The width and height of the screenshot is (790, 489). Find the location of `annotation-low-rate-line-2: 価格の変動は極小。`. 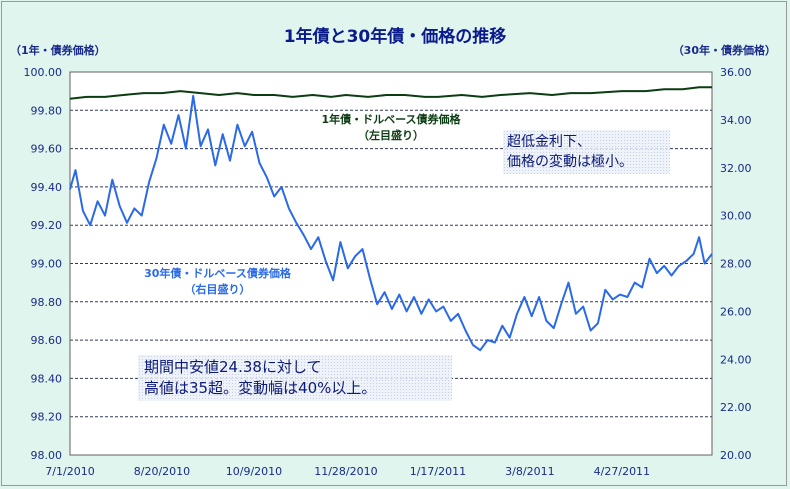

annotation-low-rate-line-2: 価格の変動は極小。 is located at coordinates (570, 162).